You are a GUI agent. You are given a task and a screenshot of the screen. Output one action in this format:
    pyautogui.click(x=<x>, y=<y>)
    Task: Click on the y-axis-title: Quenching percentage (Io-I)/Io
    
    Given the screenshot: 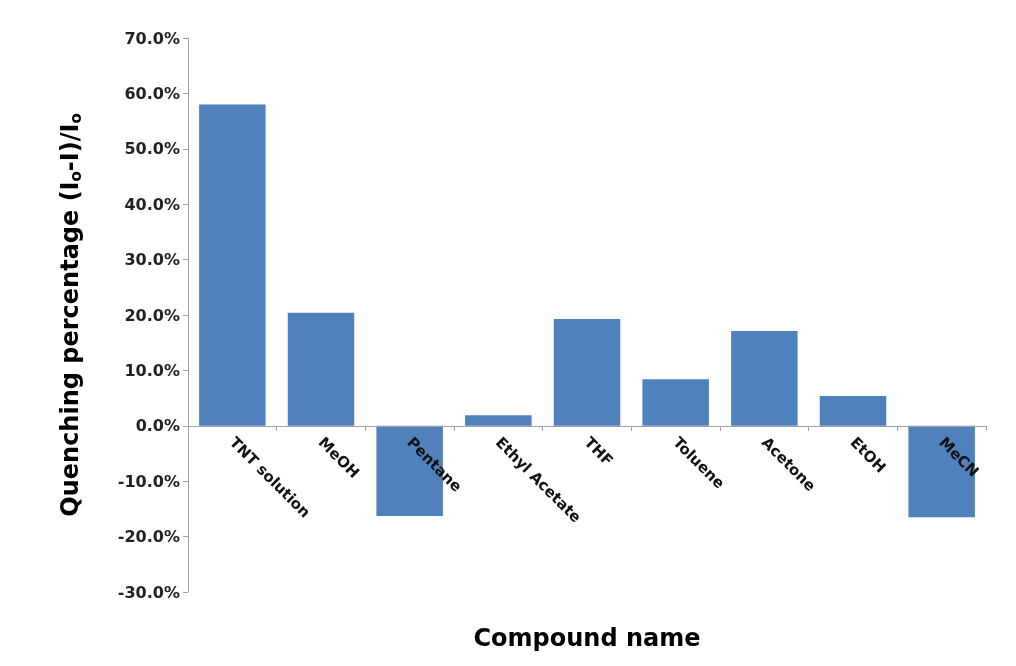 What is the action you would take?
    pyautogui.click(x=70, y=315)
    